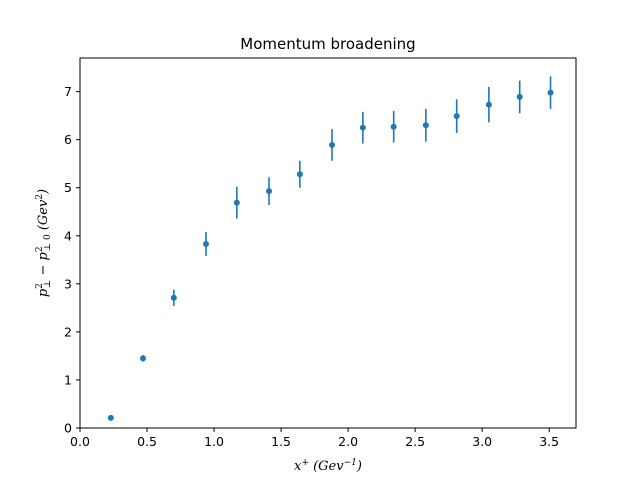 The image size is (640, 480). I want to click on x-tick-label: 3.0, so click(482, 441).